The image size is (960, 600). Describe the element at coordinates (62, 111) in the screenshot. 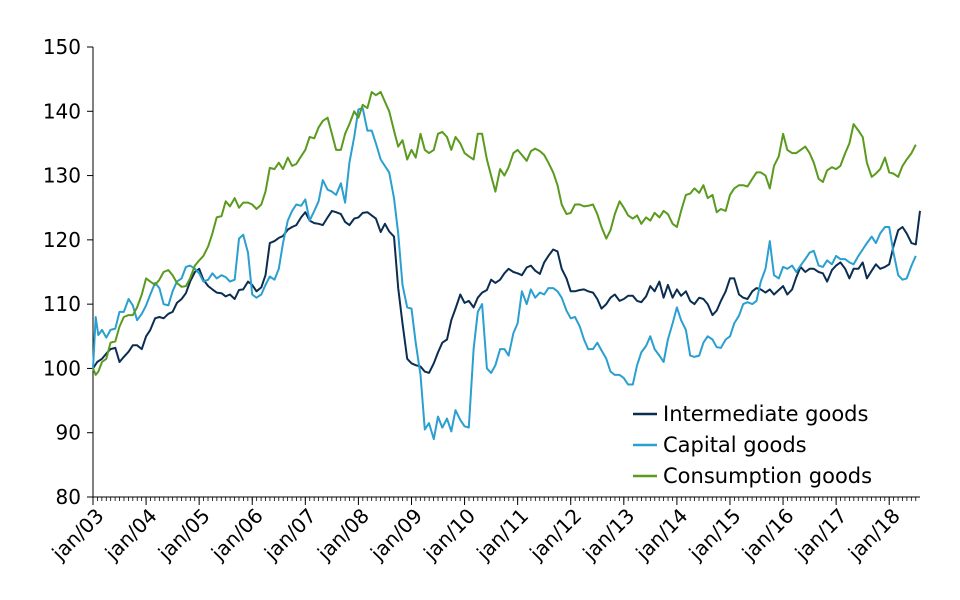

I see `y-tick-label: 140` at that location.